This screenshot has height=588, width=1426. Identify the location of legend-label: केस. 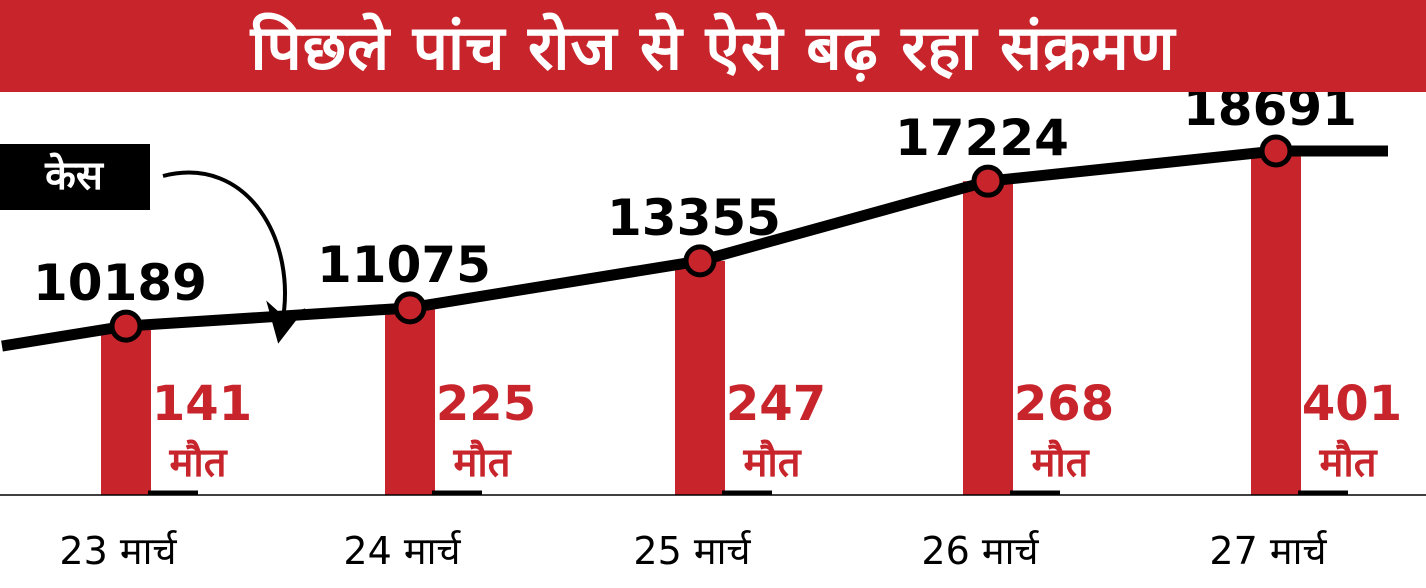
(74, 175).